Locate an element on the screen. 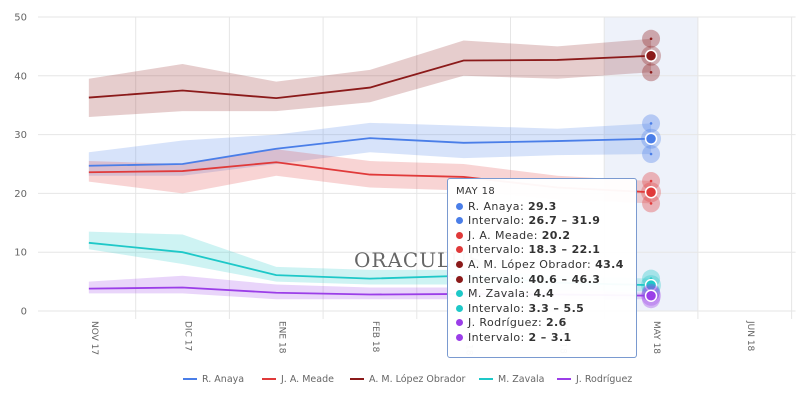 This screenshot has width=798, height=394. tooltip-value: 29.3 is located at coordinates (542, 206).